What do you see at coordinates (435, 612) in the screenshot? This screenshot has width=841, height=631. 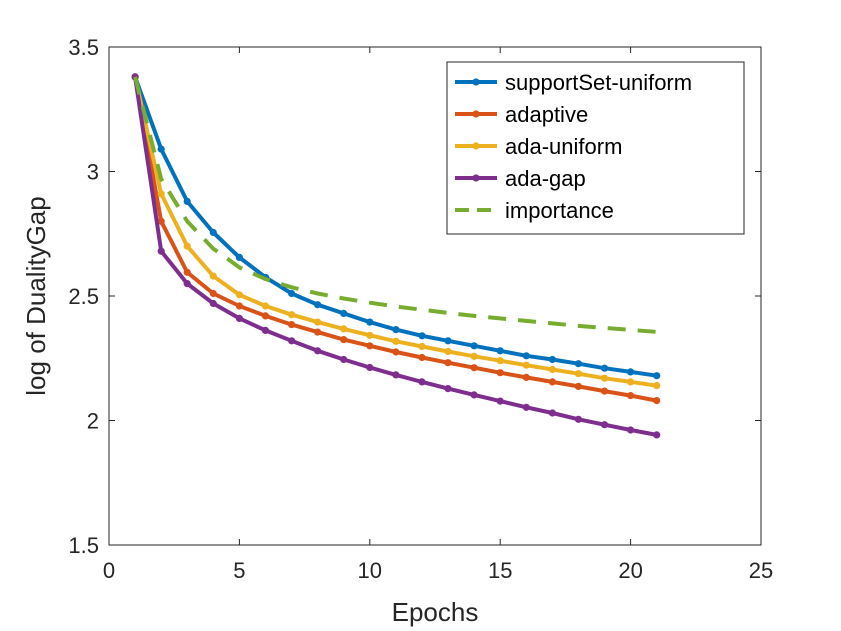 I see `x-axis-title: Epochs` at bounding box center [435, 612].